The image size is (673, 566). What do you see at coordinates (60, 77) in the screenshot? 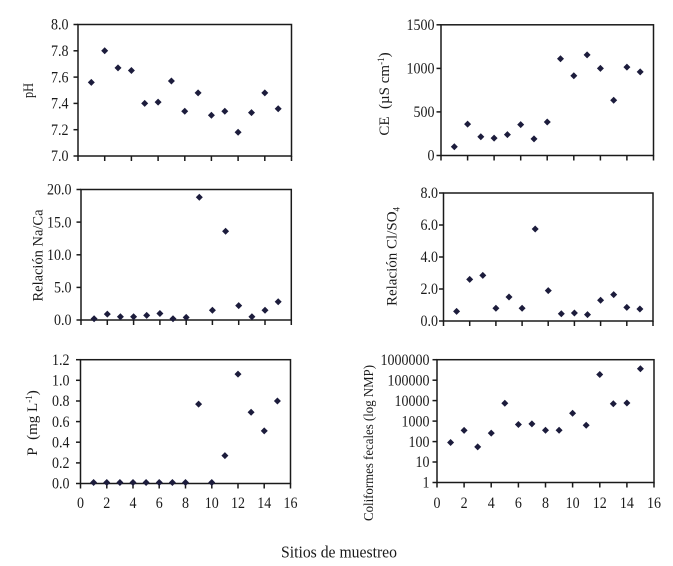
I see `svg-text: 7.6` at bounding box center [60, 77].